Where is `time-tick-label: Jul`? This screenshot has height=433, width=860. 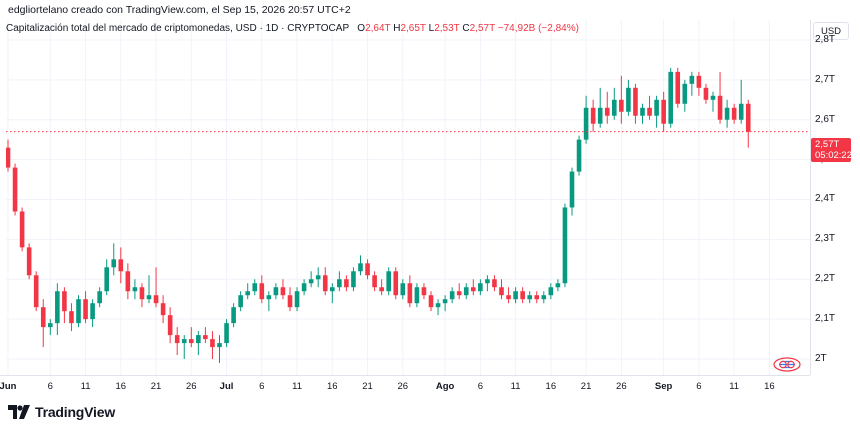
time-tick-label: Jul is located at coordinates (226, 386).